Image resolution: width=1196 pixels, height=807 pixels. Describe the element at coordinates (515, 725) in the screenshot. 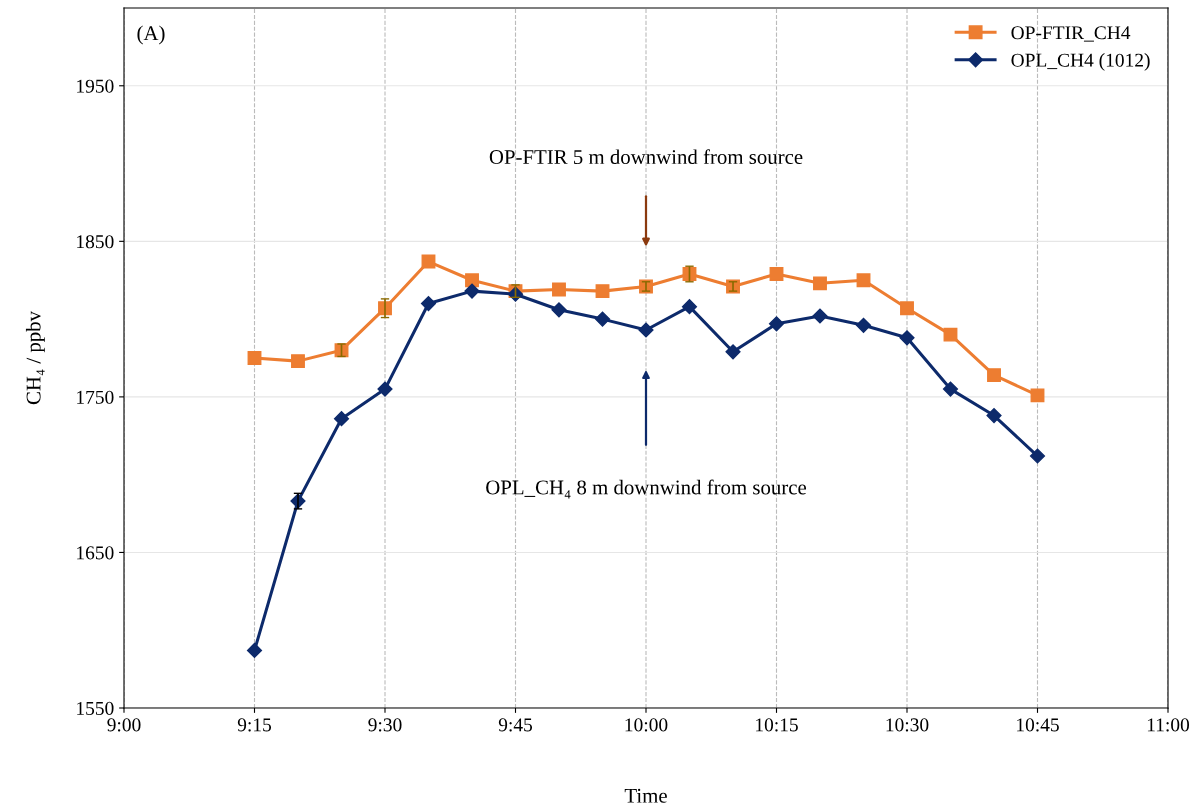

I see `x-tick-label: 9:45` at that location.